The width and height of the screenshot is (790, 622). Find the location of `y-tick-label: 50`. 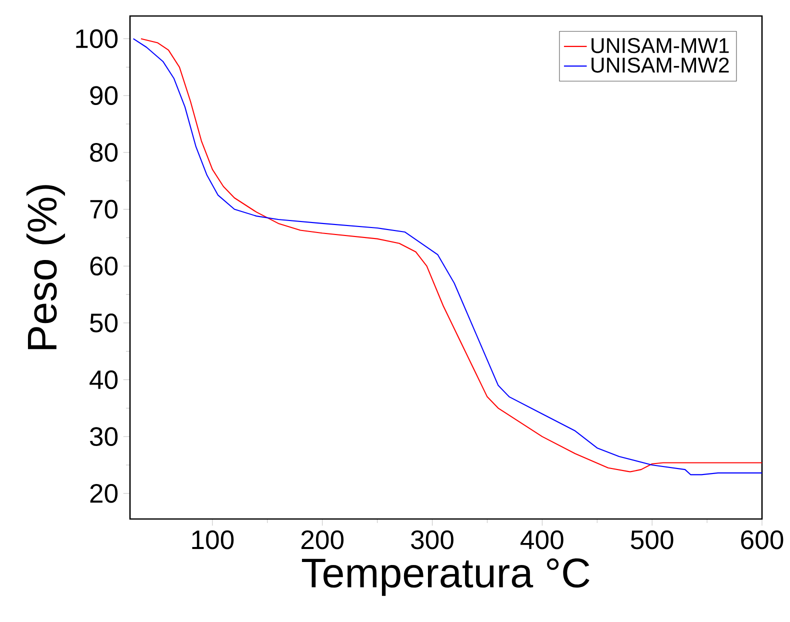

y-tick-label: 50 is located at coordinates (104, 322).